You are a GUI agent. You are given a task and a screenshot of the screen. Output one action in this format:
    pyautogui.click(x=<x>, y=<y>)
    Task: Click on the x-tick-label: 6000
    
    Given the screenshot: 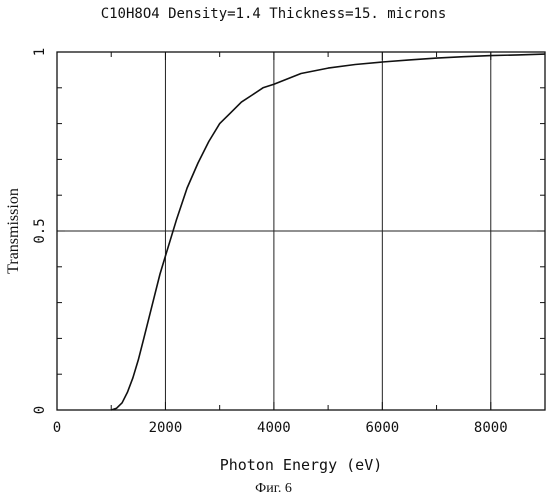 What is the action you would take?
    pyautogui.click(x=382, y=428)
    